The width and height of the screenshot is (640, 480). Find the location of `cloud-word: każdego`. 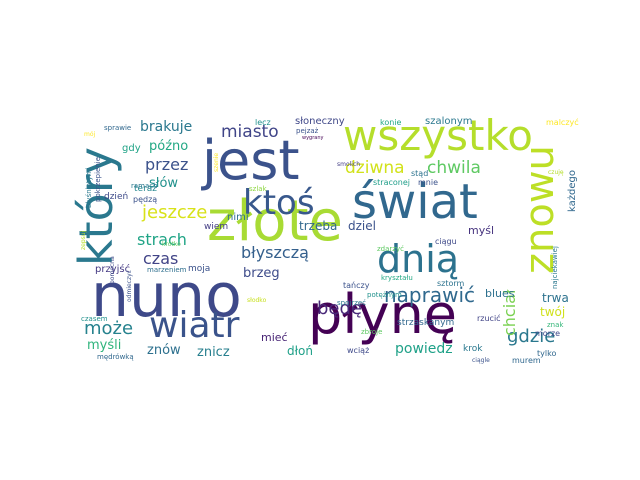

cloud-word: każdego is located at coordinates (572, 191).